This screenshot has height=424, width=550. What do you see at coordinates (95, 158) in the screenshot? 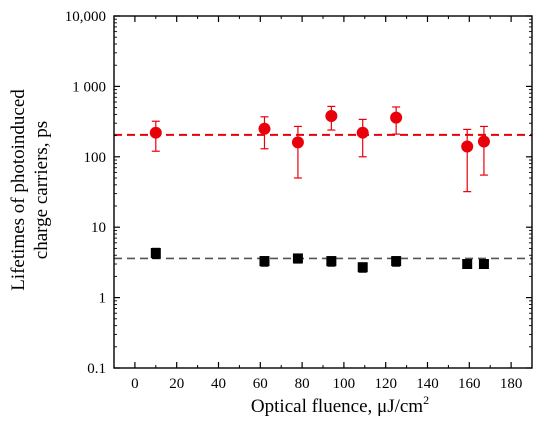
I see `y-tick-label: 100` at bounding box center [95, 158].